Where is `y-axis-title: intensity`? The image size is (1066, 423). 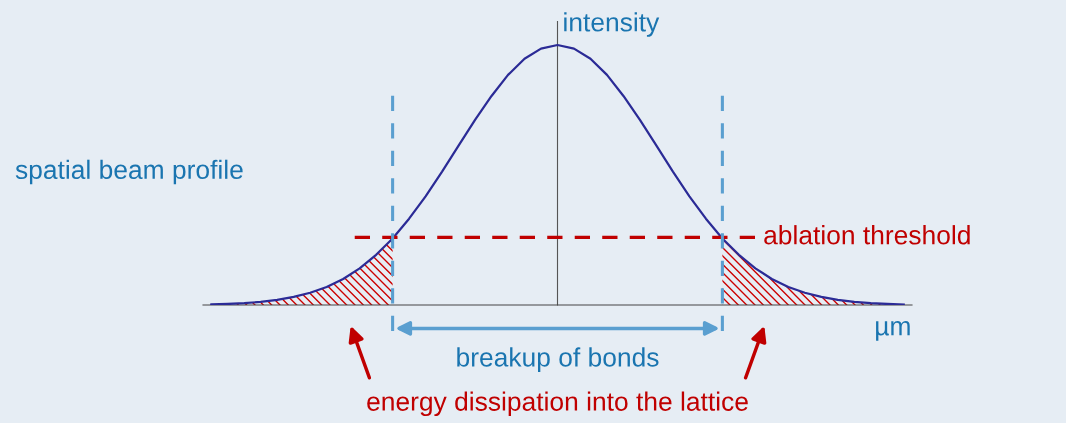 y-axis-title: intensity is located at coordinates (612, 24).